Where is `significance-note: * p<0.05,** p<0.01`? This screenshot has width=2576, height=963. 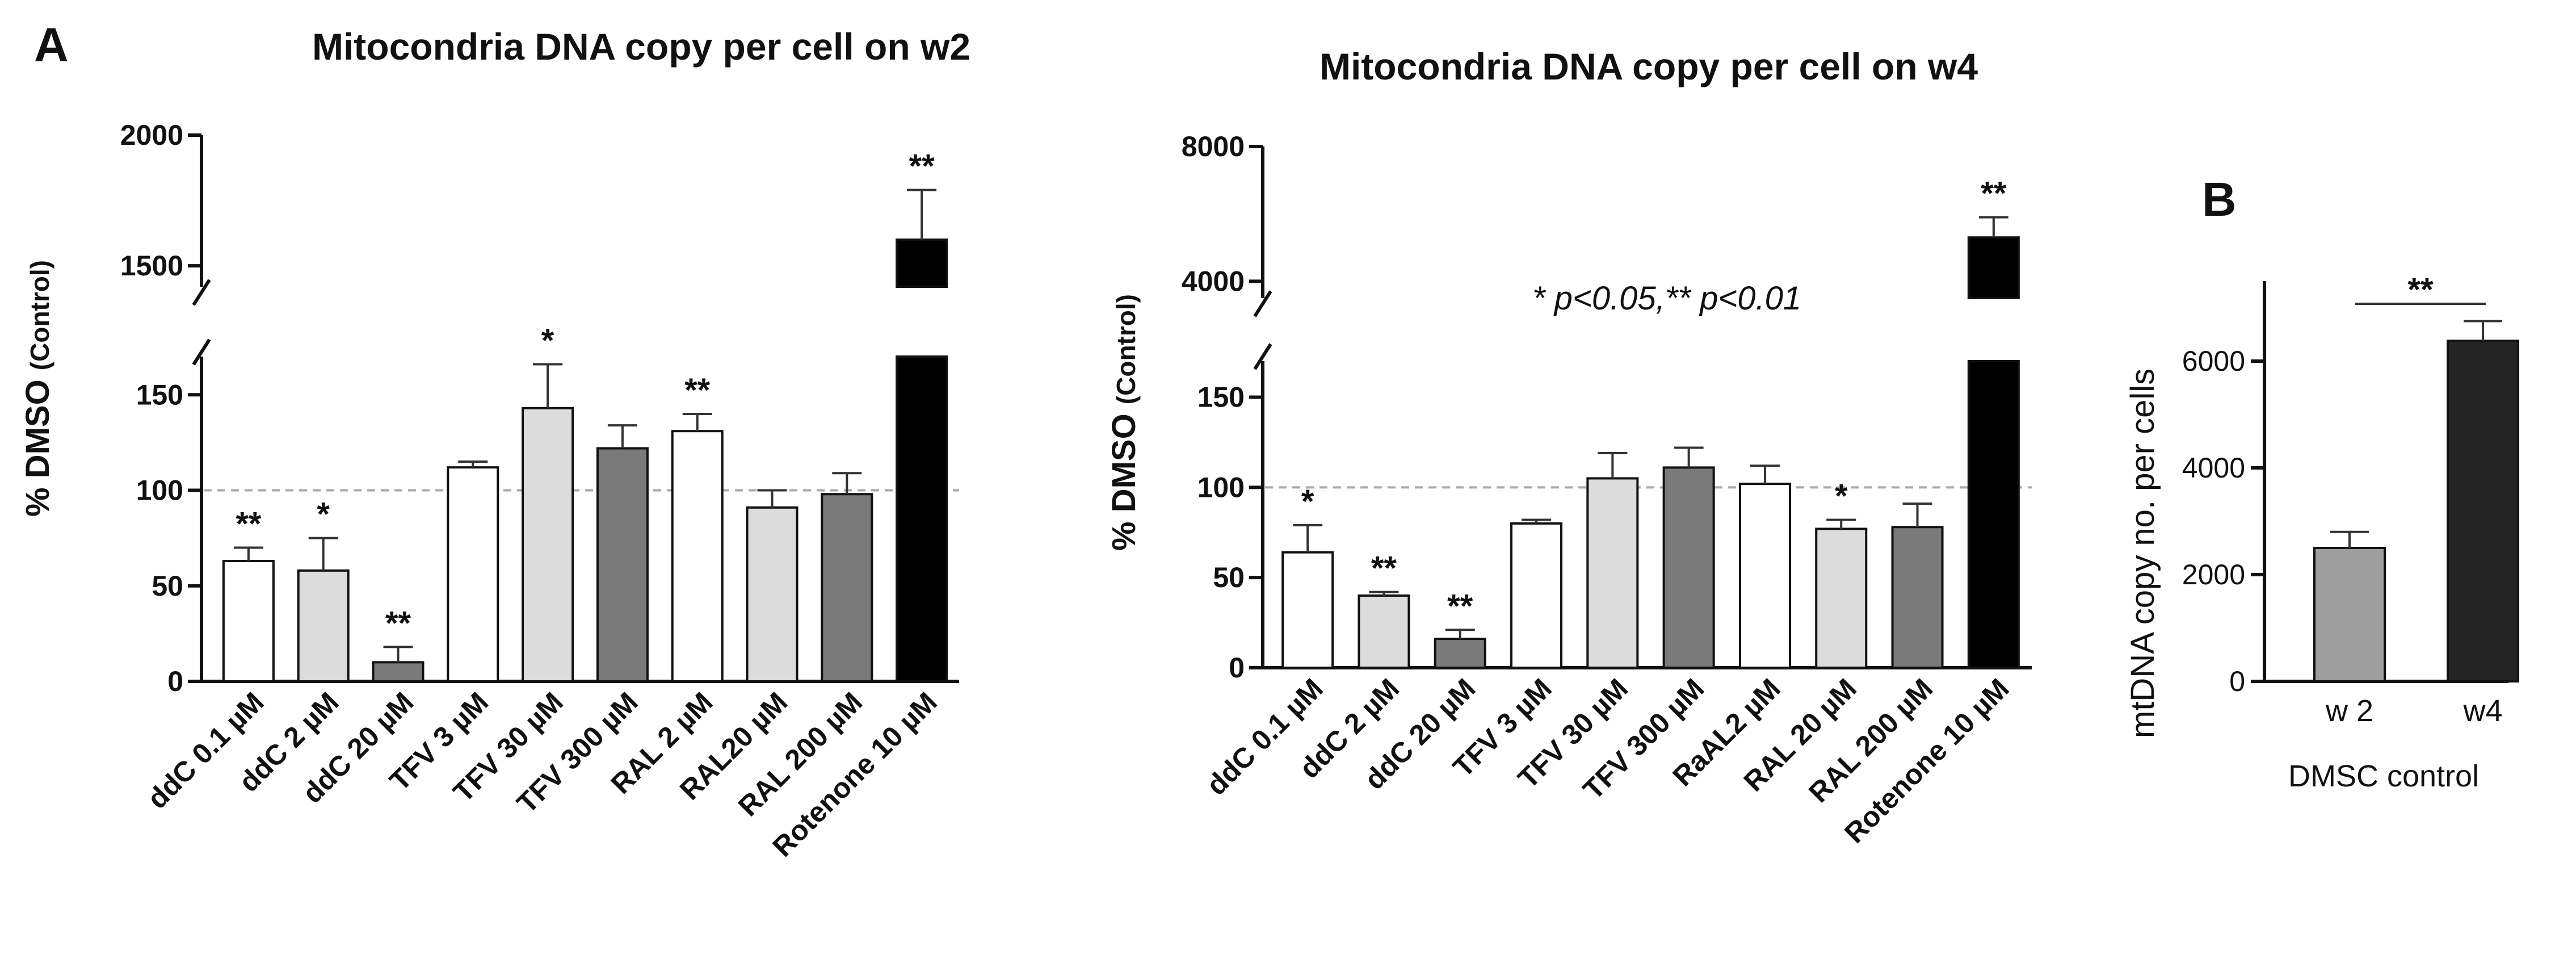 significance-note: * p<0.05,** p<0.01 is located at coordinates (1666, 298).